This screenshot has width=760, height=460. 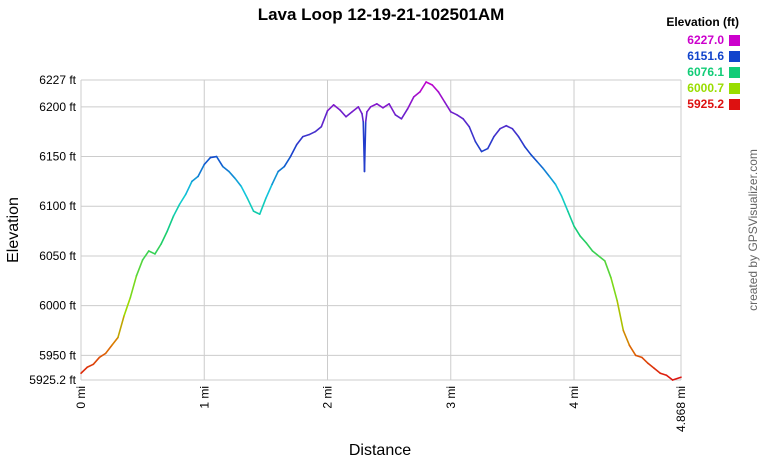 I want to click on x-tick-label: 2 mi, so click(x=328, y=397).